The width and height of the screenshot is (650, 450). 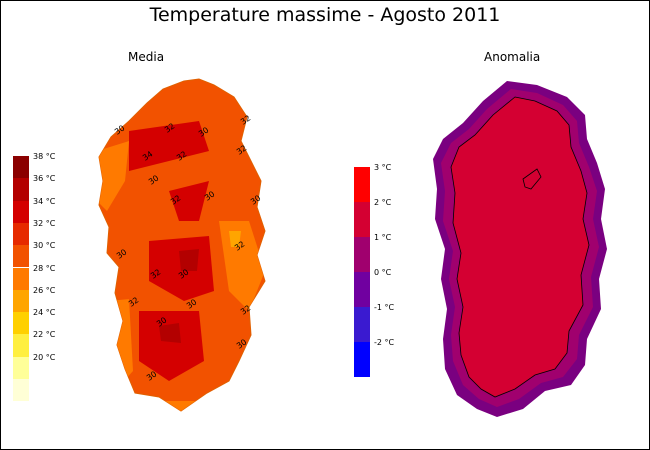 What do you see at coordinates (384, 342) in the screenshot?
I see `legend-label: -2 °C` at bounding box center [384, 342].